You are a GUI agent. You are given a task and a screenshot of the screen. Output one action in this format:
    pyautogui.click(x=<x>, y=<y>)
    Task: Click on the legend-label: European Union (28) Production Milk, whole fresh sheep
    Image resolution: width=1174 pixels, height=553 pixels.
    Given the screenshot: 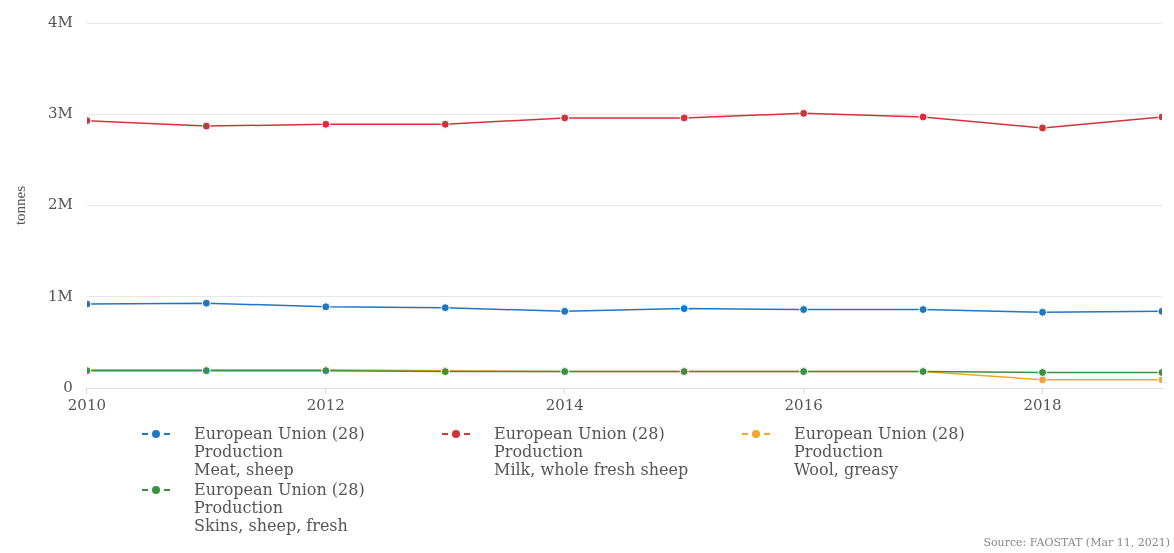 What is the action you would take?
    pyautogui.click(x=591, y=451)
    